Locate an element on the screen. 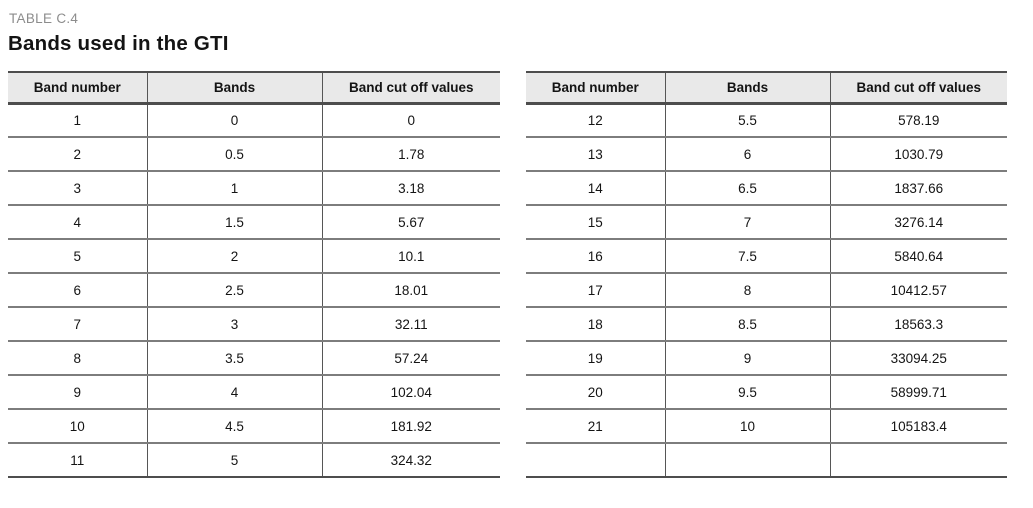 The height and width of the screenshot is (508, 1033). table-row: 14 6.5 1837.66 is located at coordinates (766, 188).